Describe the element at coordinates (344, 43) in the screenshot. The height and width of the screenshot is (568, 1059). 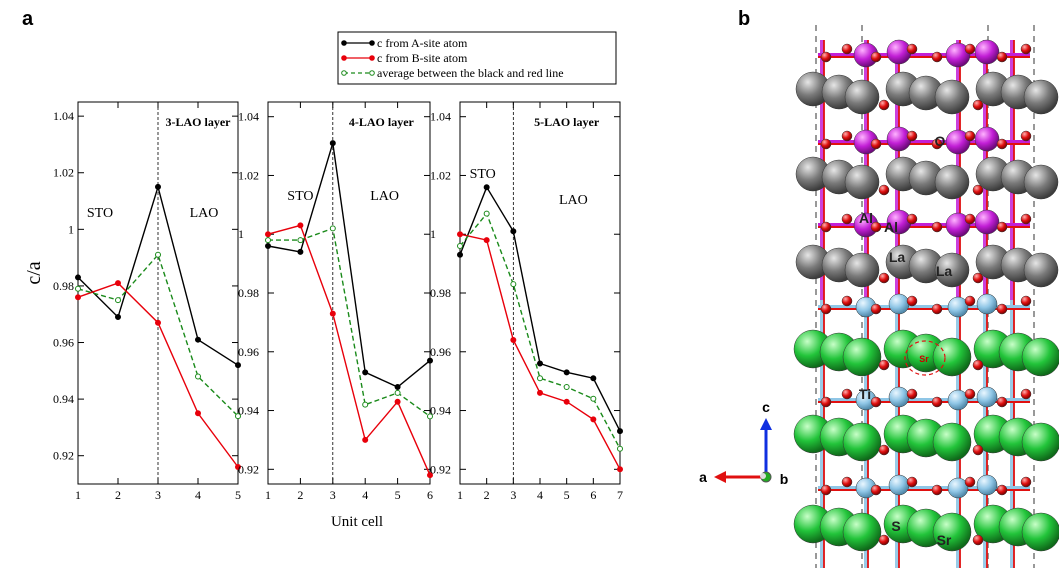
I see `legend-marker-a_site` at that location.